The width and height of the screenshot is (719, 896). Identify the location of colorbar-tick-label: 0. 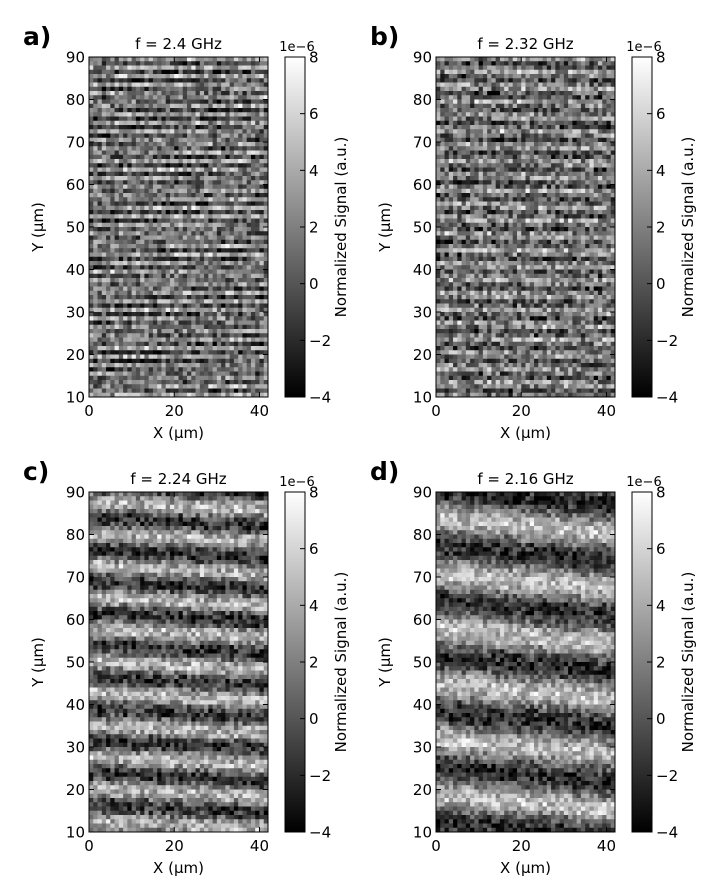
(314, 284).